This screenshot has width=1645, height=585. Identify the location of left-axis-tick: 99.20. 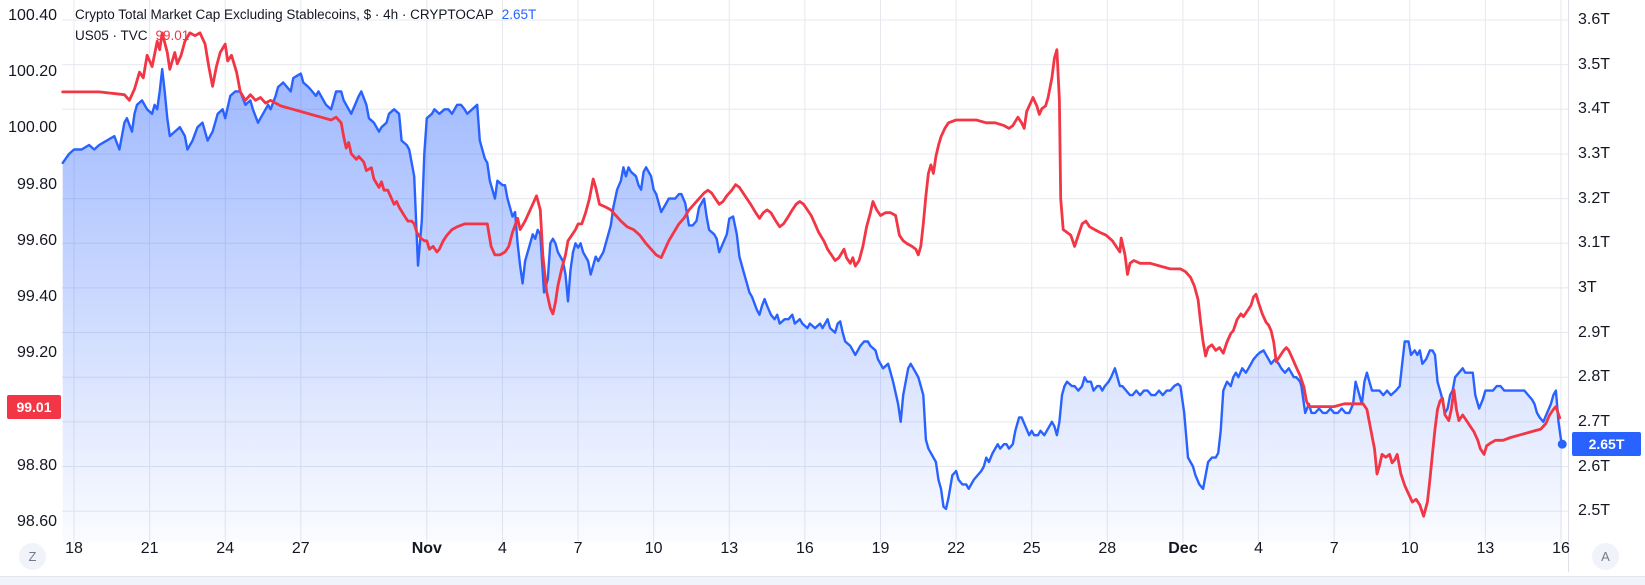
(36, 353).